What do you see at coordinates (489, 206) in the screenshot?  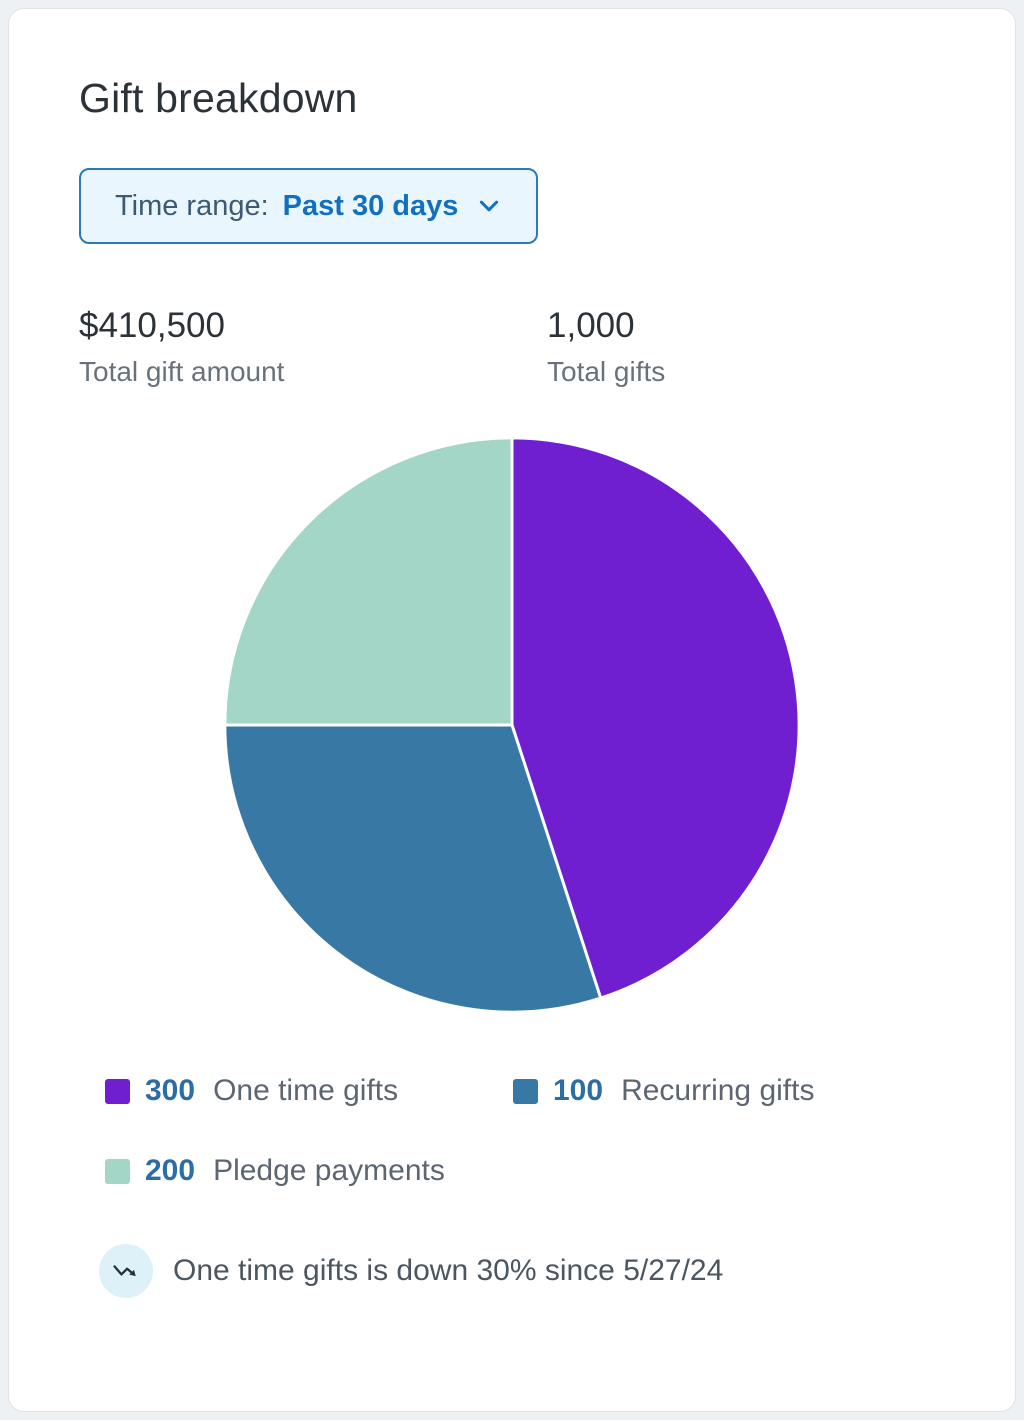 I see `chevron-down-icon` at bounding box center [489, 206].